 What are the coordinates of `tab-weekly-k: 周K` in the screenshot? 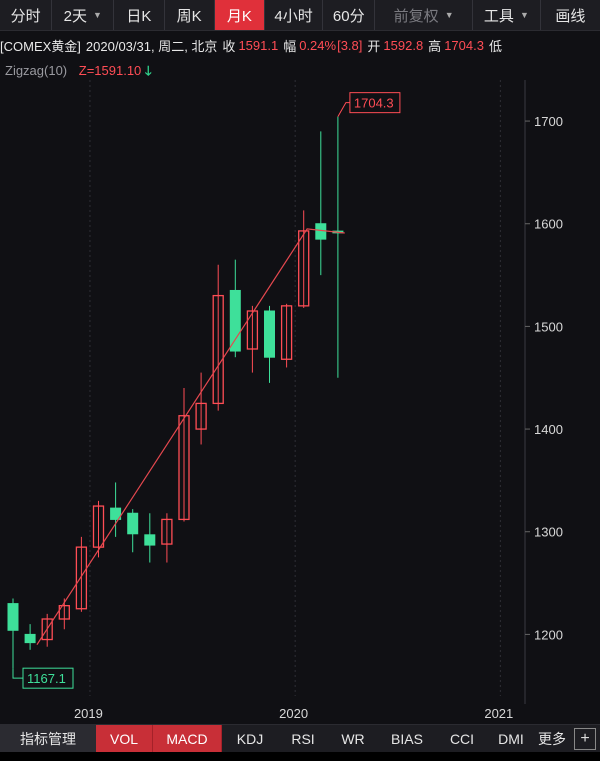 It's located at (190, 15).